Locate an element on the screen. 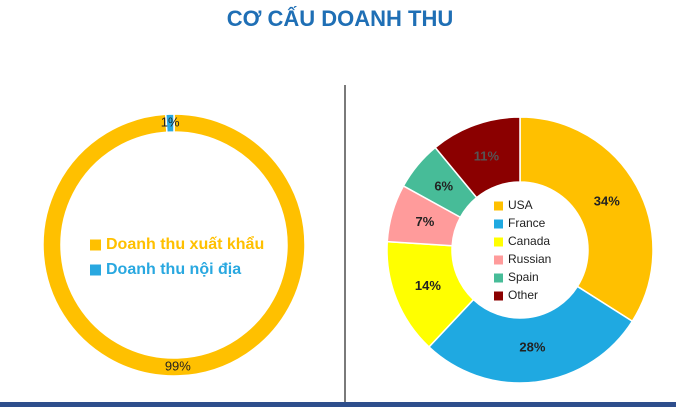  data-label: 11% is located at coordinates (487, 155).